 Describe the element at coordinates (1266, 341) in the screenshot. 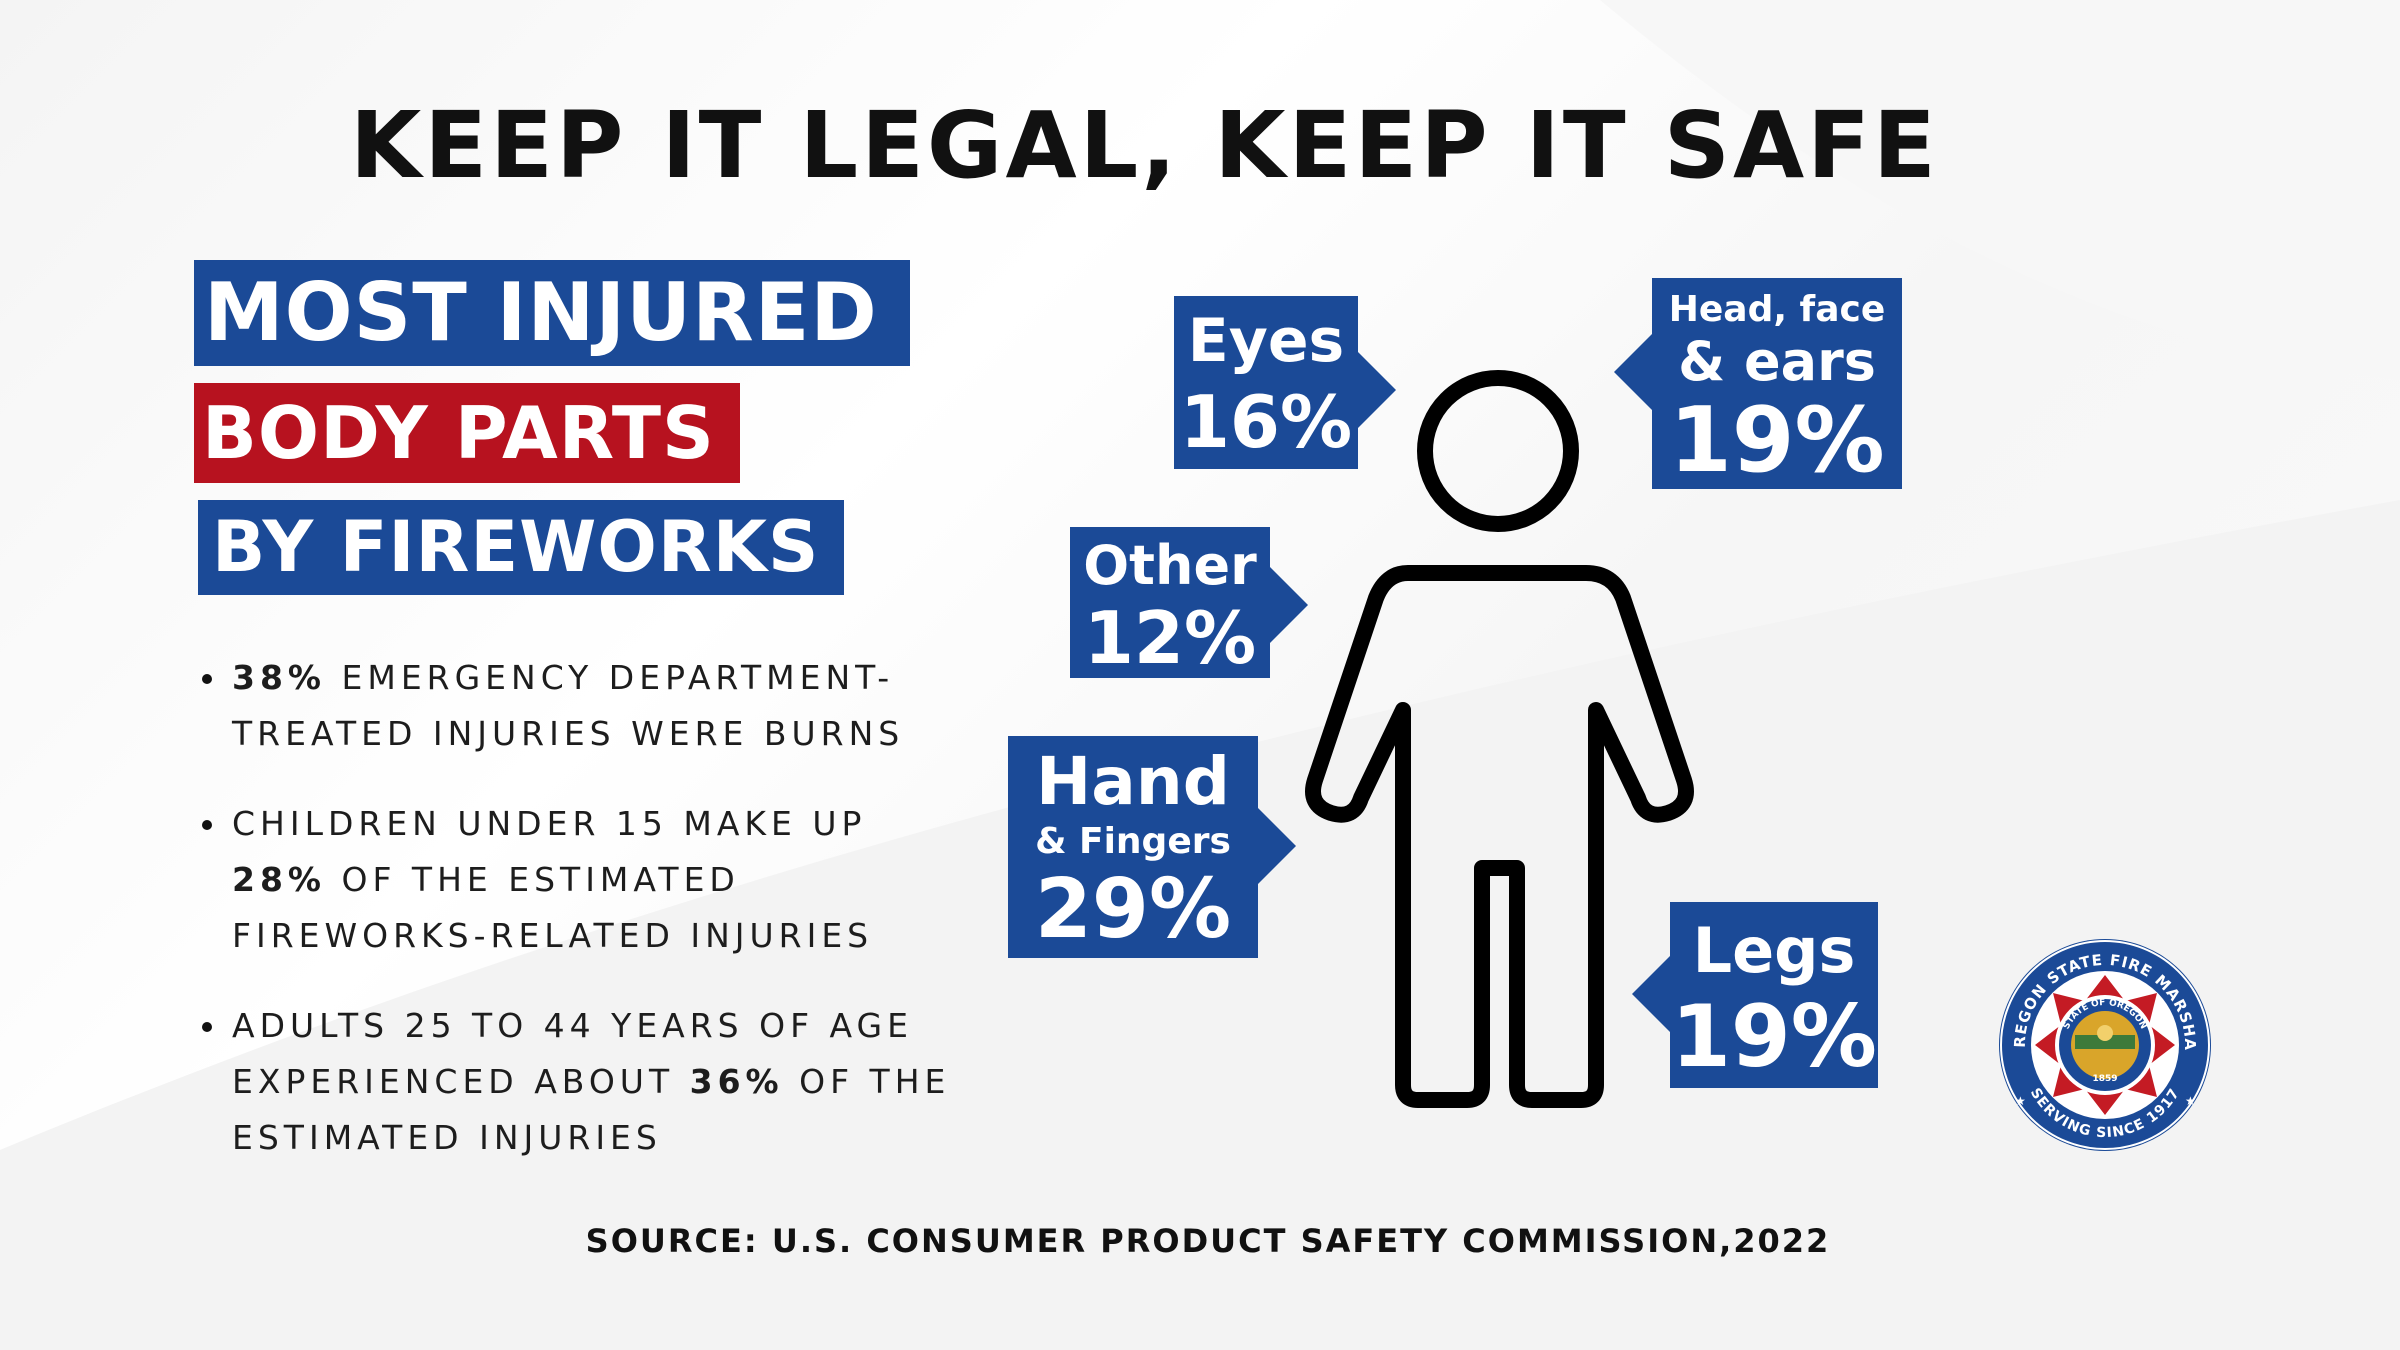

I see `callout-eyes-label: Eyes` at that location.